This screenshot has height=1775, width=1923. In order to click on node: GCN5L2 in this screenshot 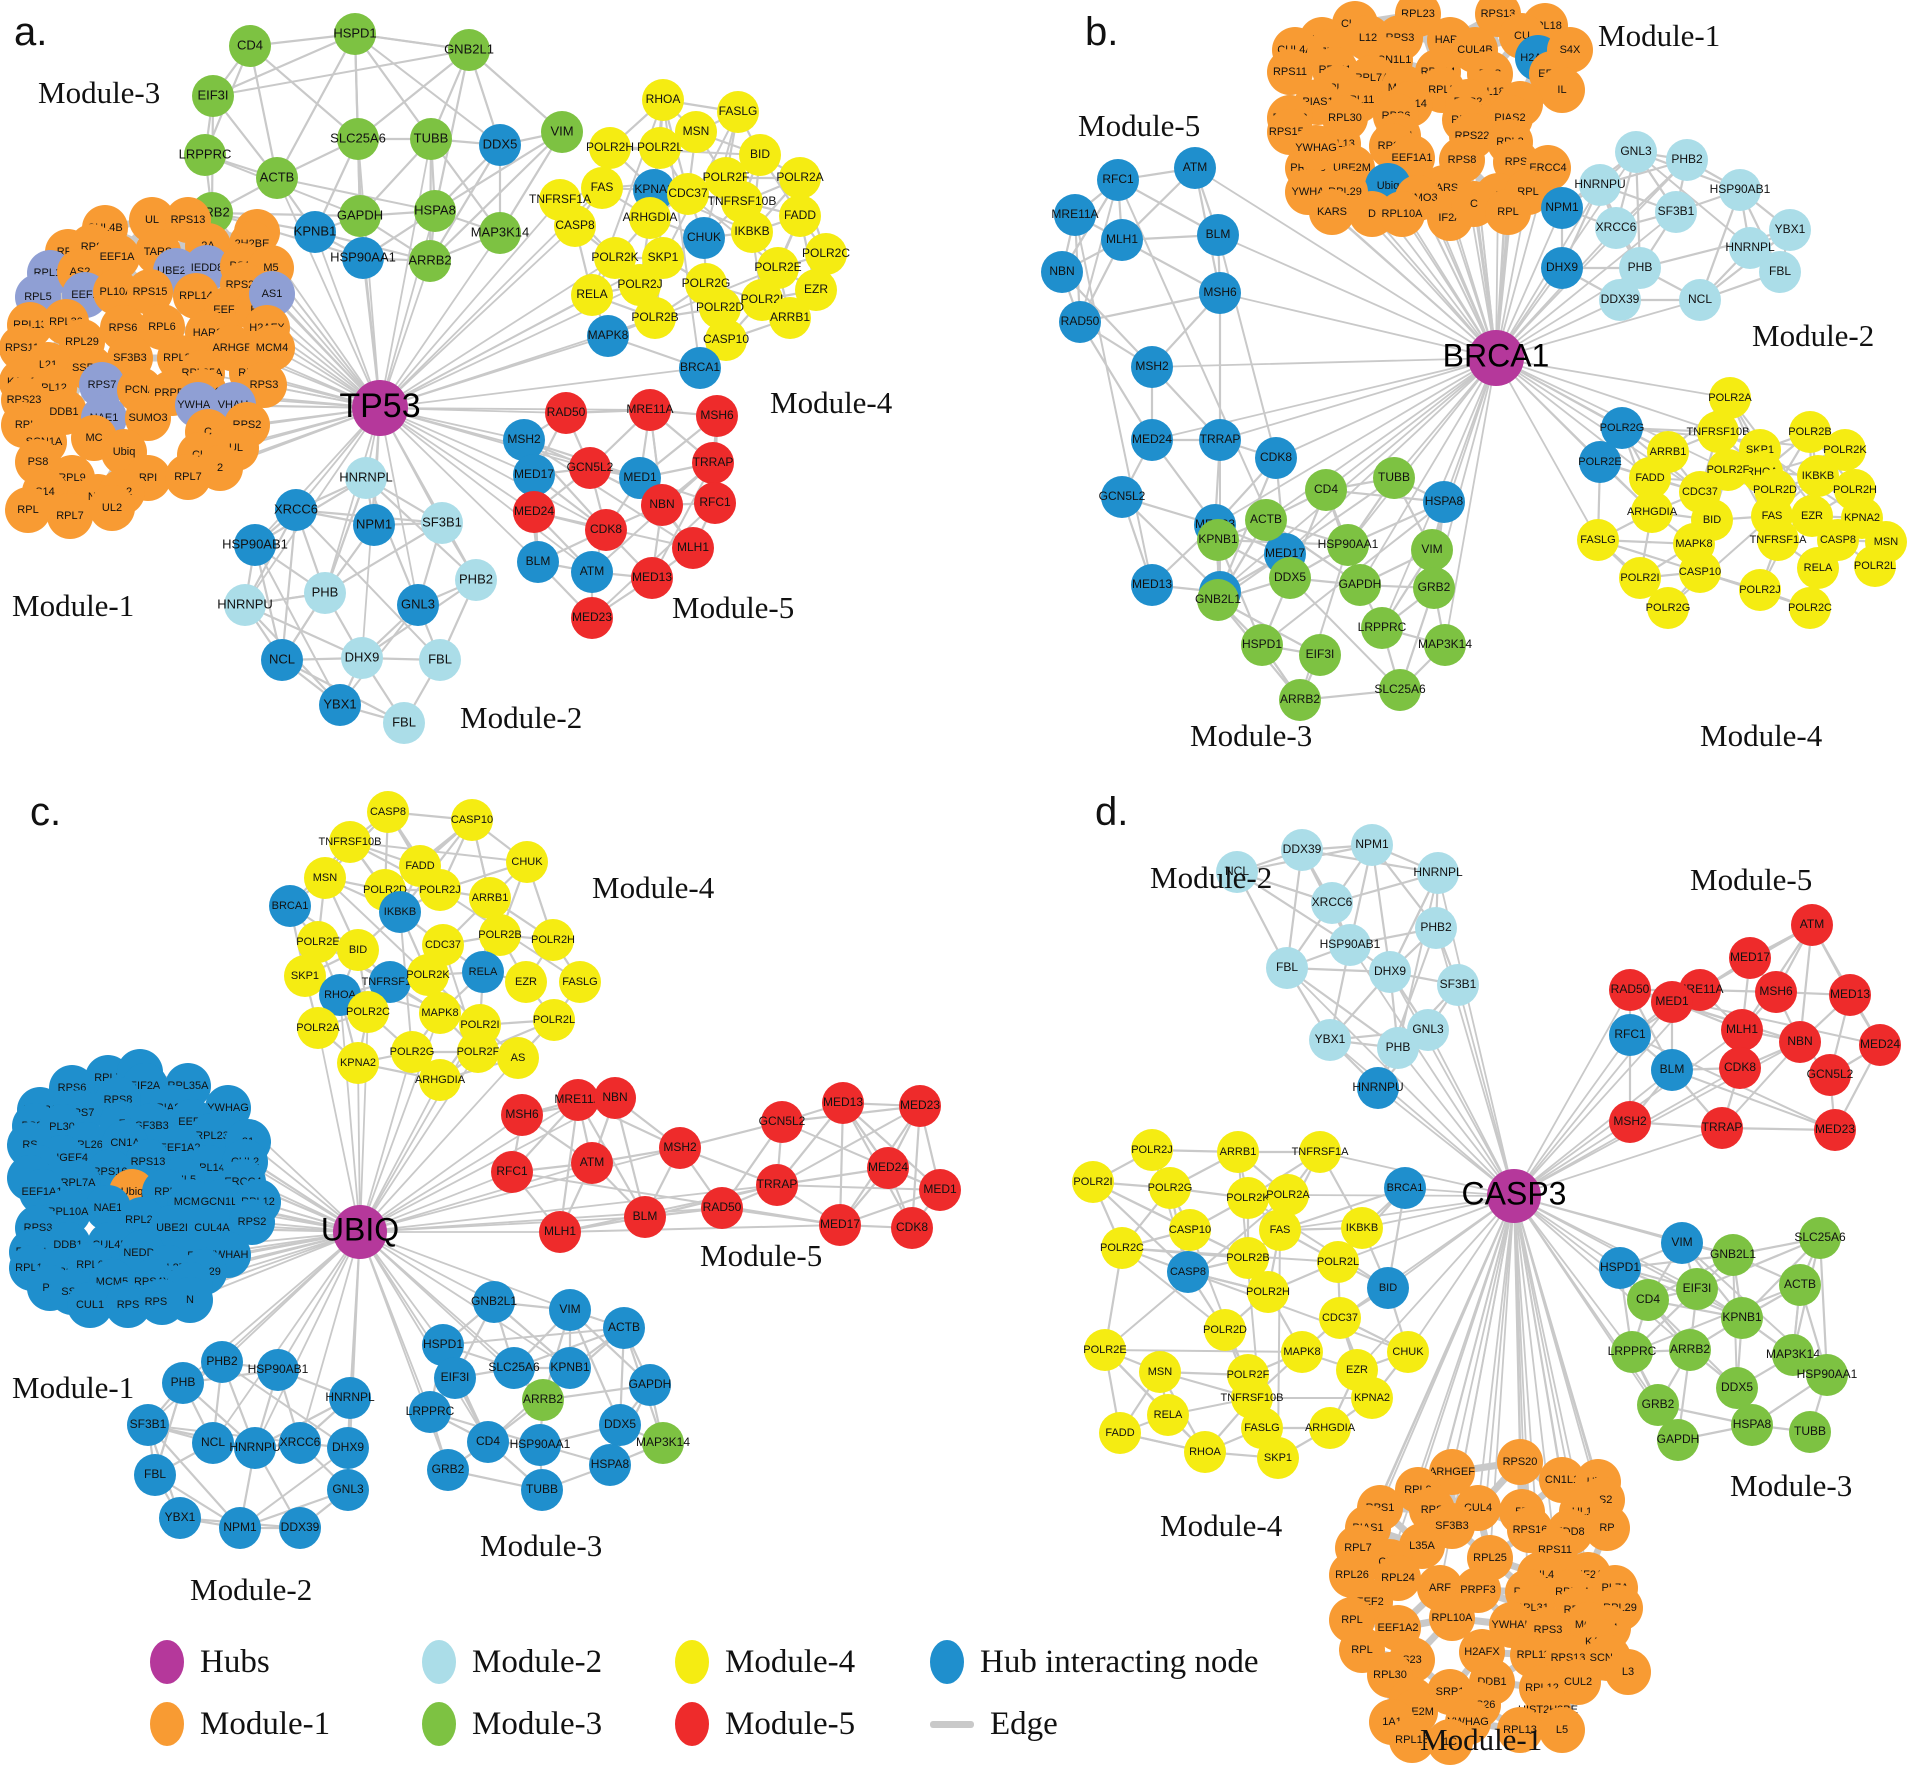, I will do `click(1830, 1075)`.